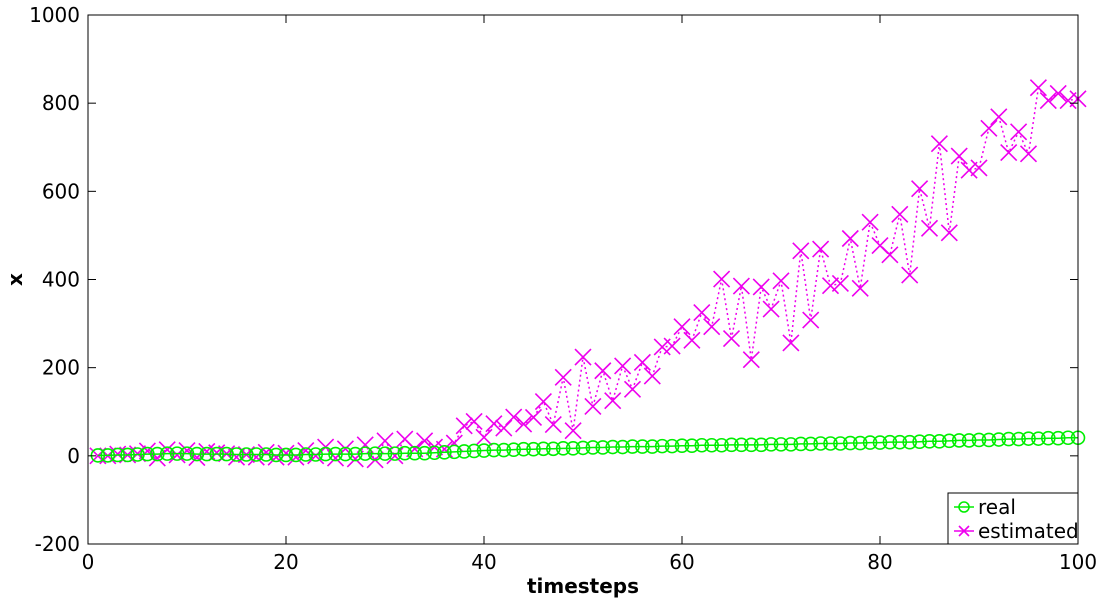 This screenshot has width=1100, height=606. I want to click on legend-label: real, so click(997, 507).